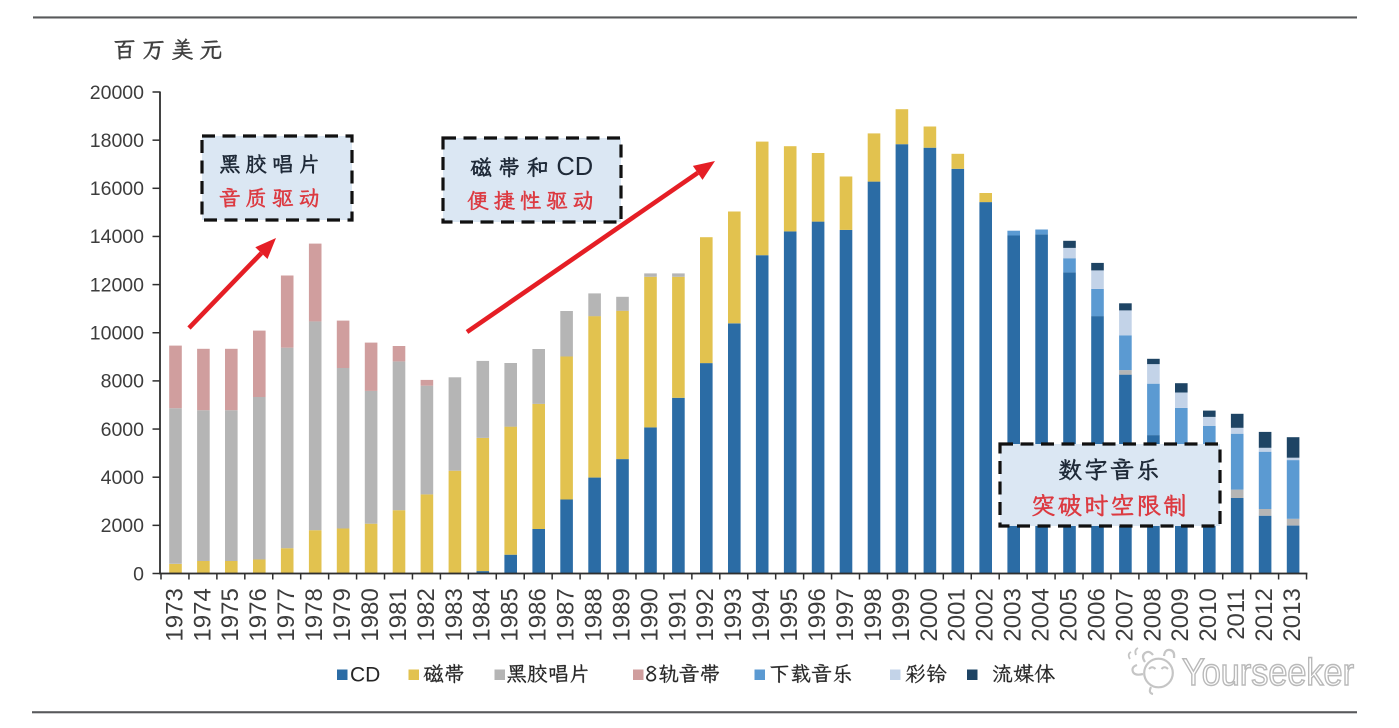 The image size is (1399, 728). What do you see at coordinates (398, 614) in the screenshot?
I see `svg-text: 1981` at bounding box center [398, 614].